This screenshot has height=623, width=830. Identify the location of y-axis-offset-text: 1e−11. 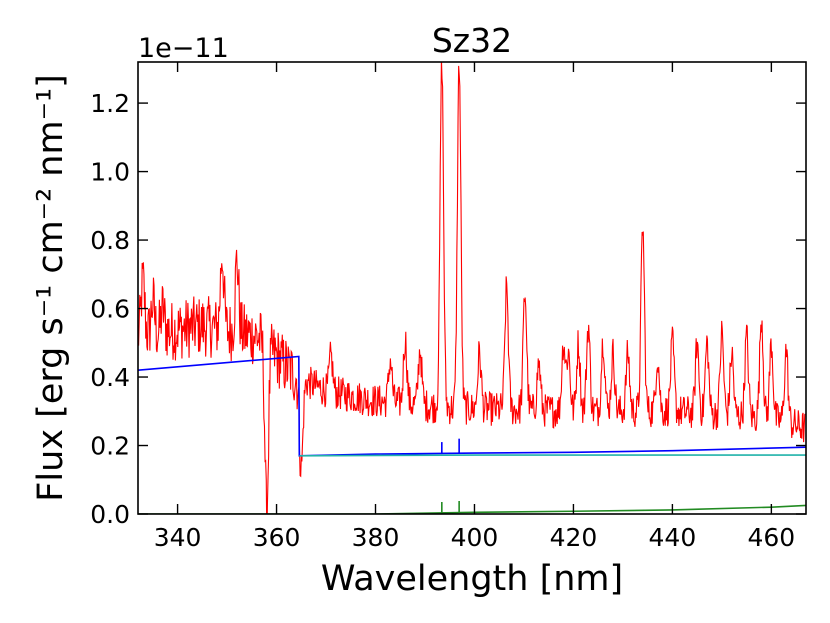
(183, 48).